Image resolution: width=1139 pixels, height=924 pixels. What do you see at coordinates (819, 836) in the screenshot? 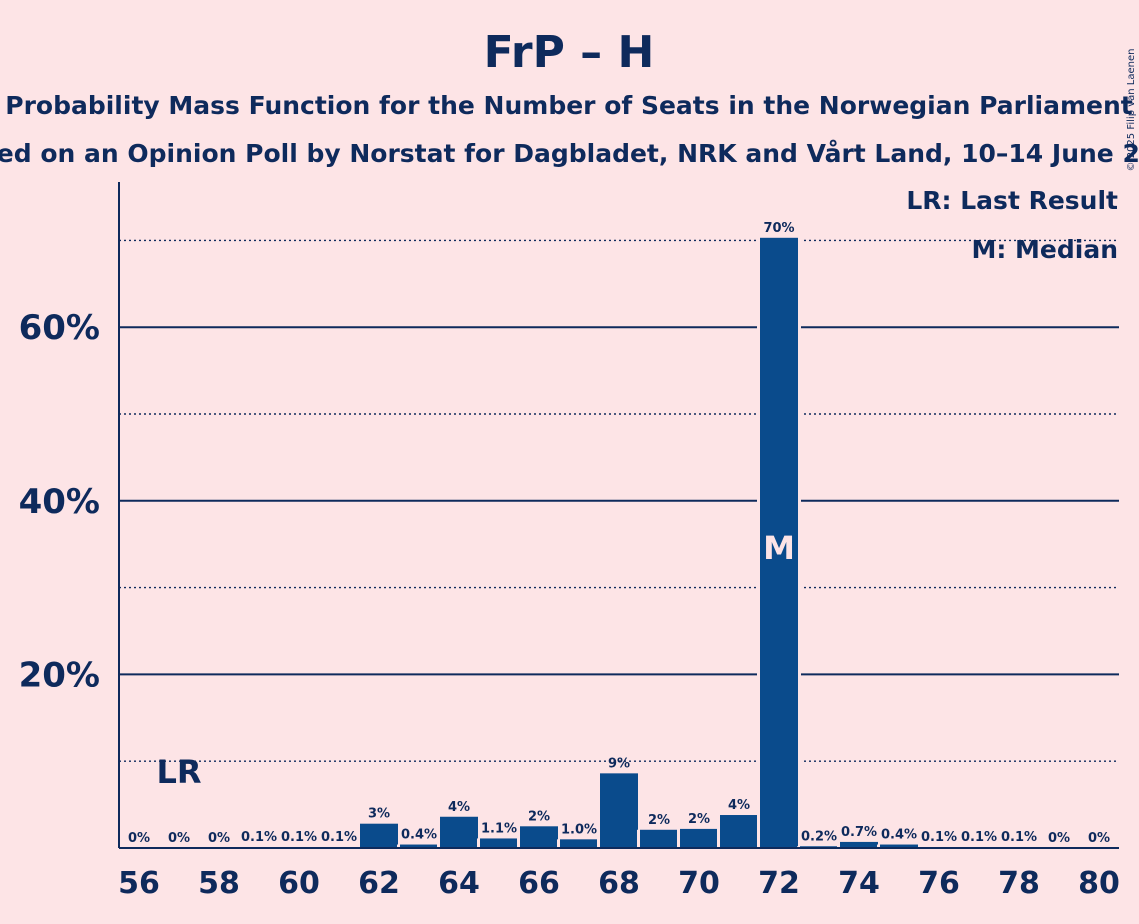
I see `data-label-73: 0.2%` at bounding box center [819, 836].